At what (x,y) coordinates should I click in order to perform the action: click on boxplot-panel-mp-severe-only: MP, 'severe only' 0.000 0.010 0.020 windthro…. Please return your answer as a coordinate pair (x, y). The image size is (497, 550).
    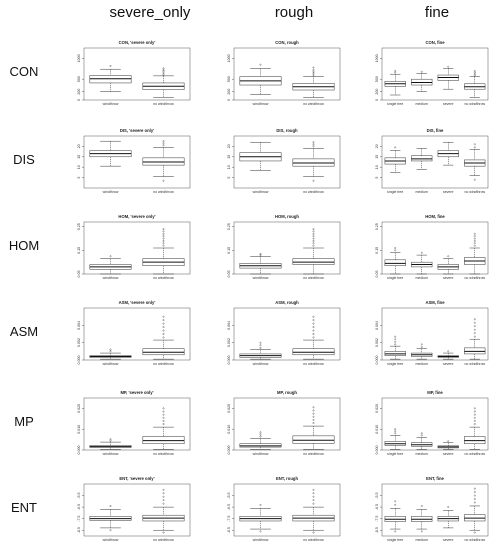
    Looking at the image, I should click on (134, 423).